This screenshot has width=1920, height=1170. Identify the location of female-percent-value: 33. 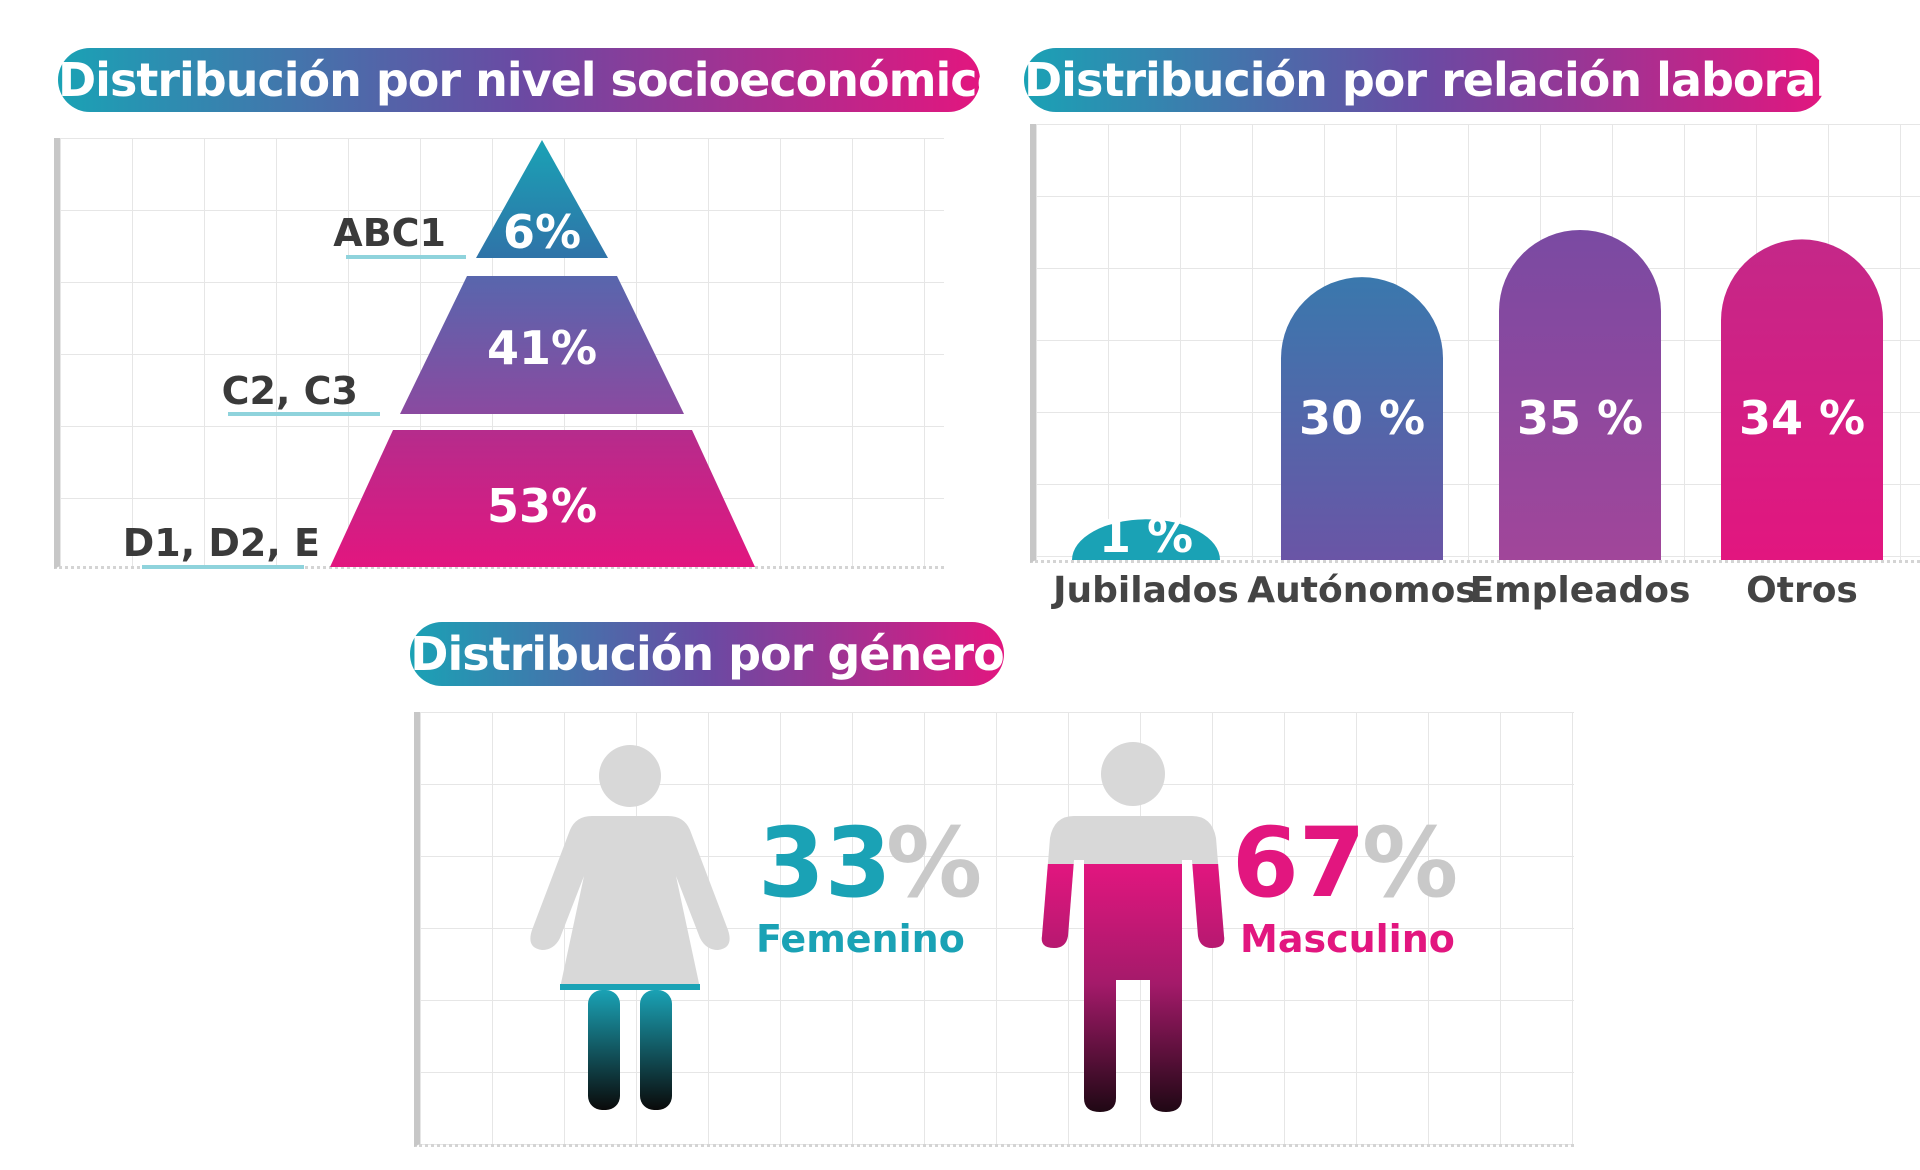
(825, 863).